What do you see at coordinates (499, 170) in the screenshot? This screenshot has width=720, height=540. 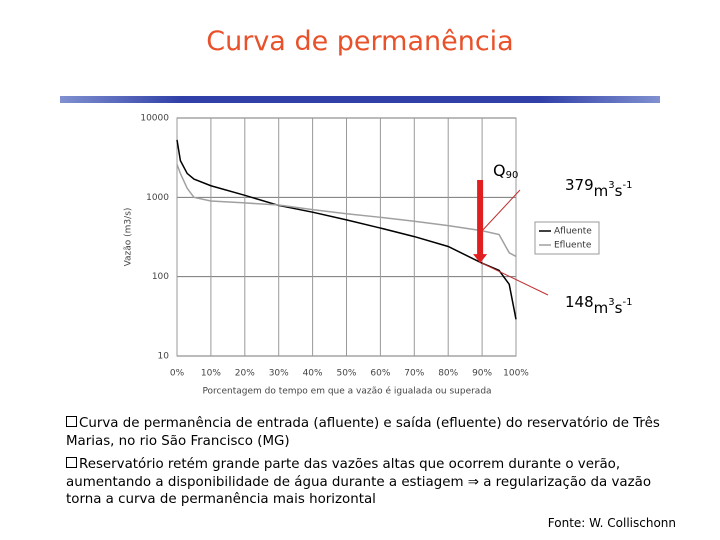 I see `q-letter: Q` at bounding box center [499, 170].